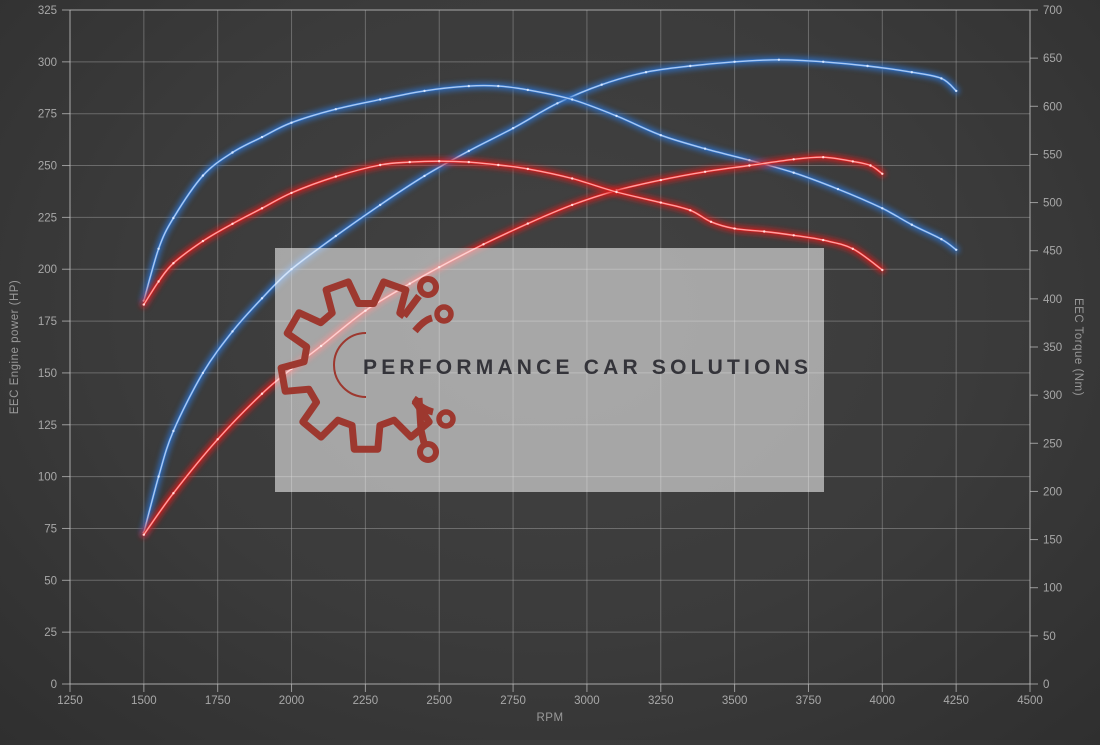 The image size is (1100, 745). I want to click on y-left-tick-label: 200, so click(47, 270).